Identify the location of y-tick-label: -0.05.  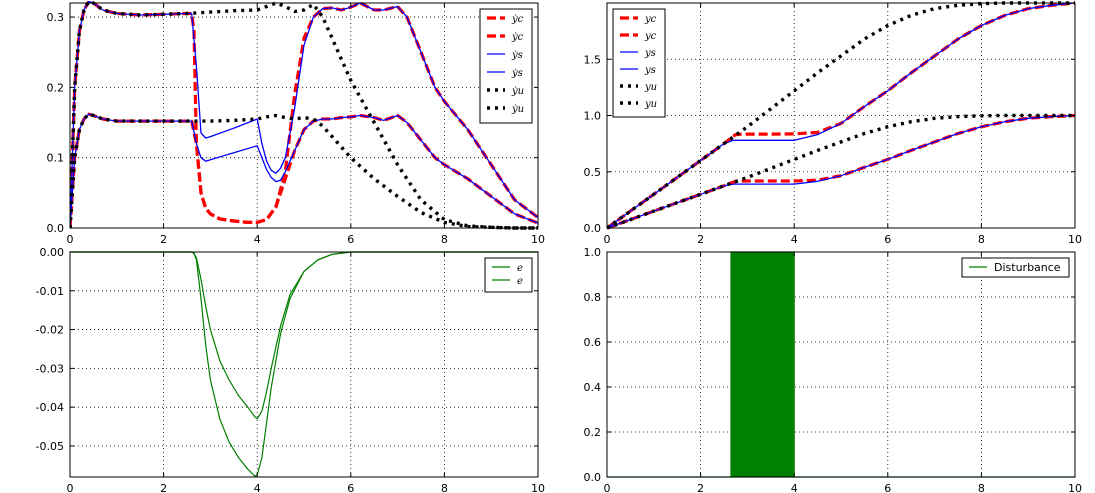
(50, 446).